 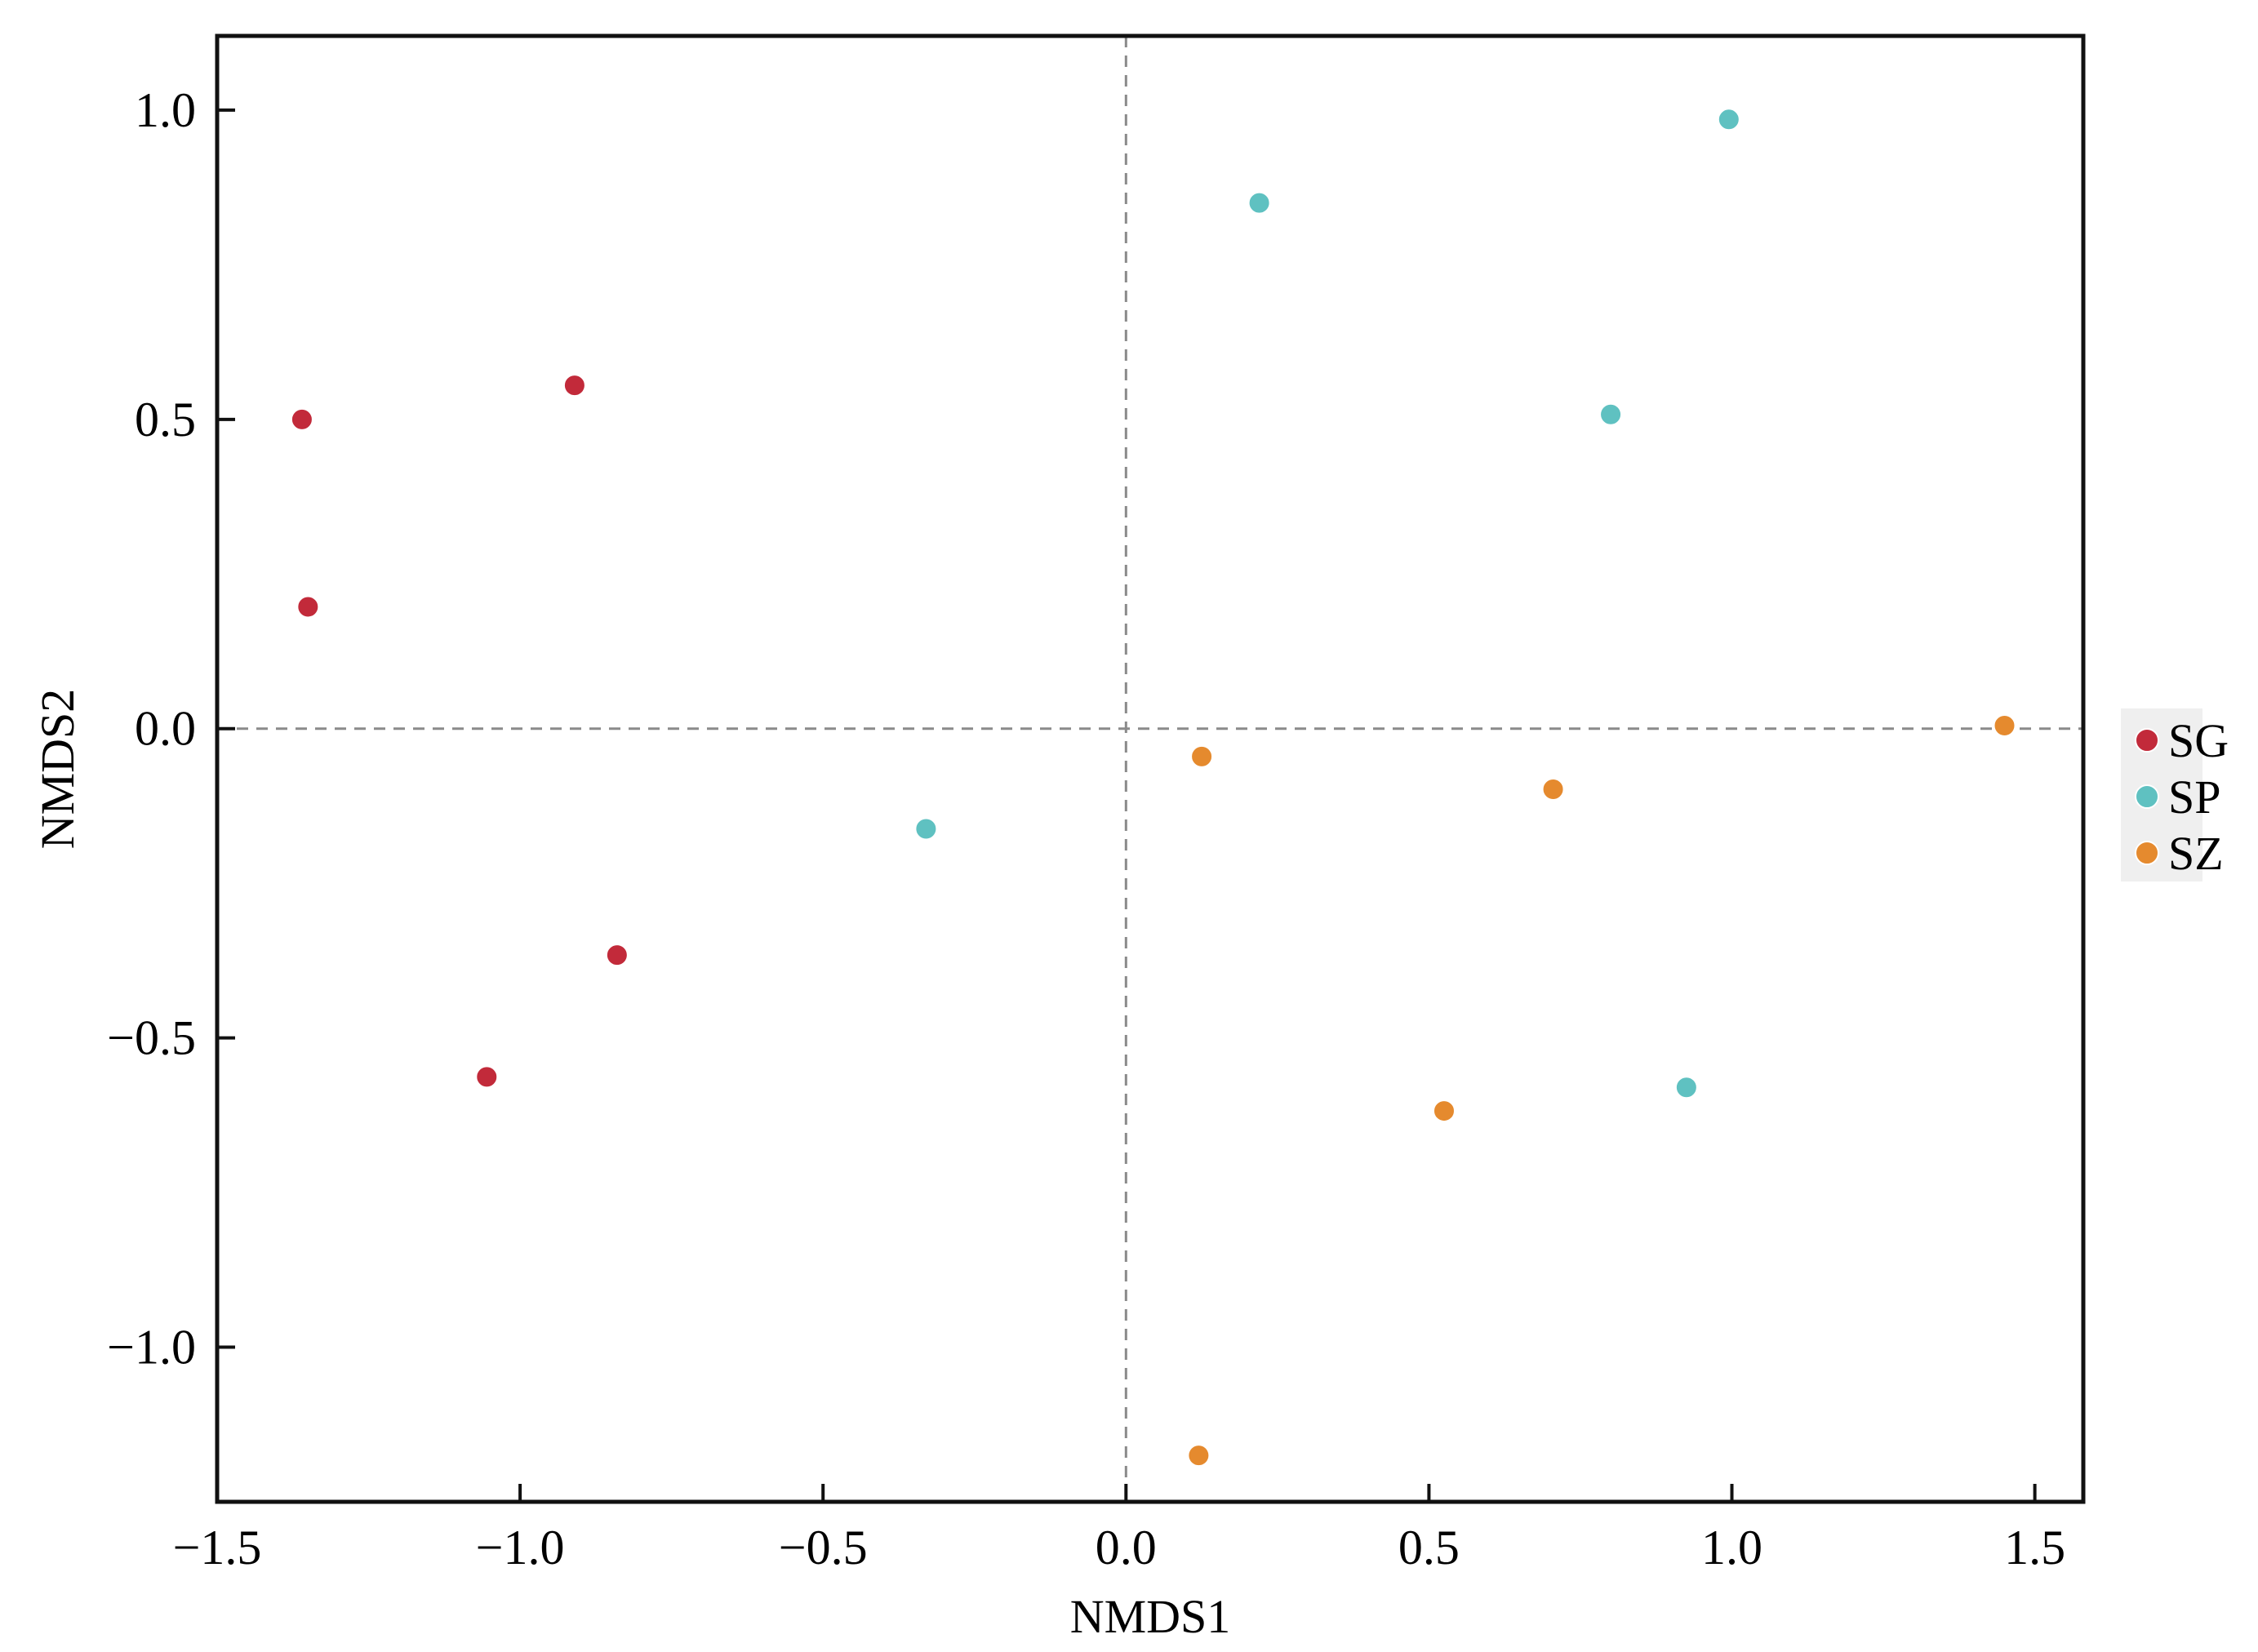 What do you see at coordinates (2161, 795) in the screenshot?
I see `legend-key-background` at bounding box center [2161, 795].